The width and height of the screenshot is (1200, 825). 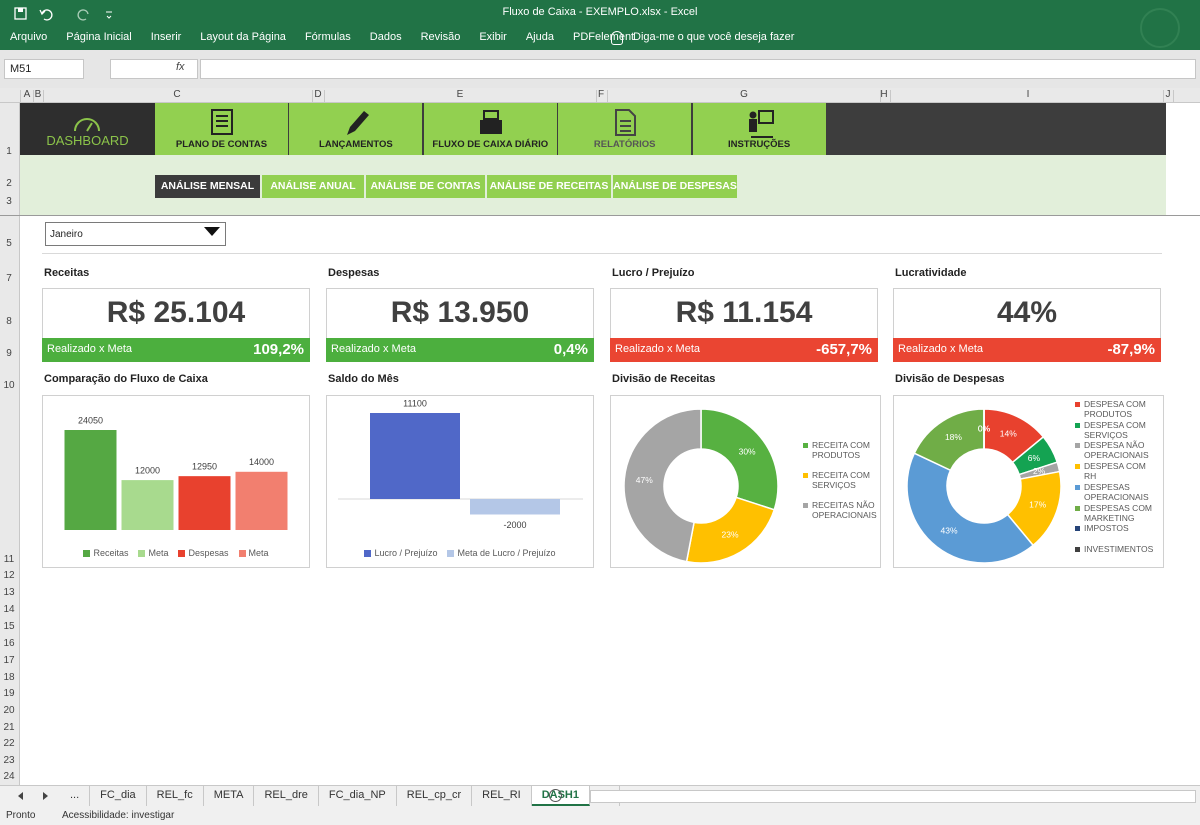 I want to click on sheet-tab: REL_dre, so click(x=286, y=796).